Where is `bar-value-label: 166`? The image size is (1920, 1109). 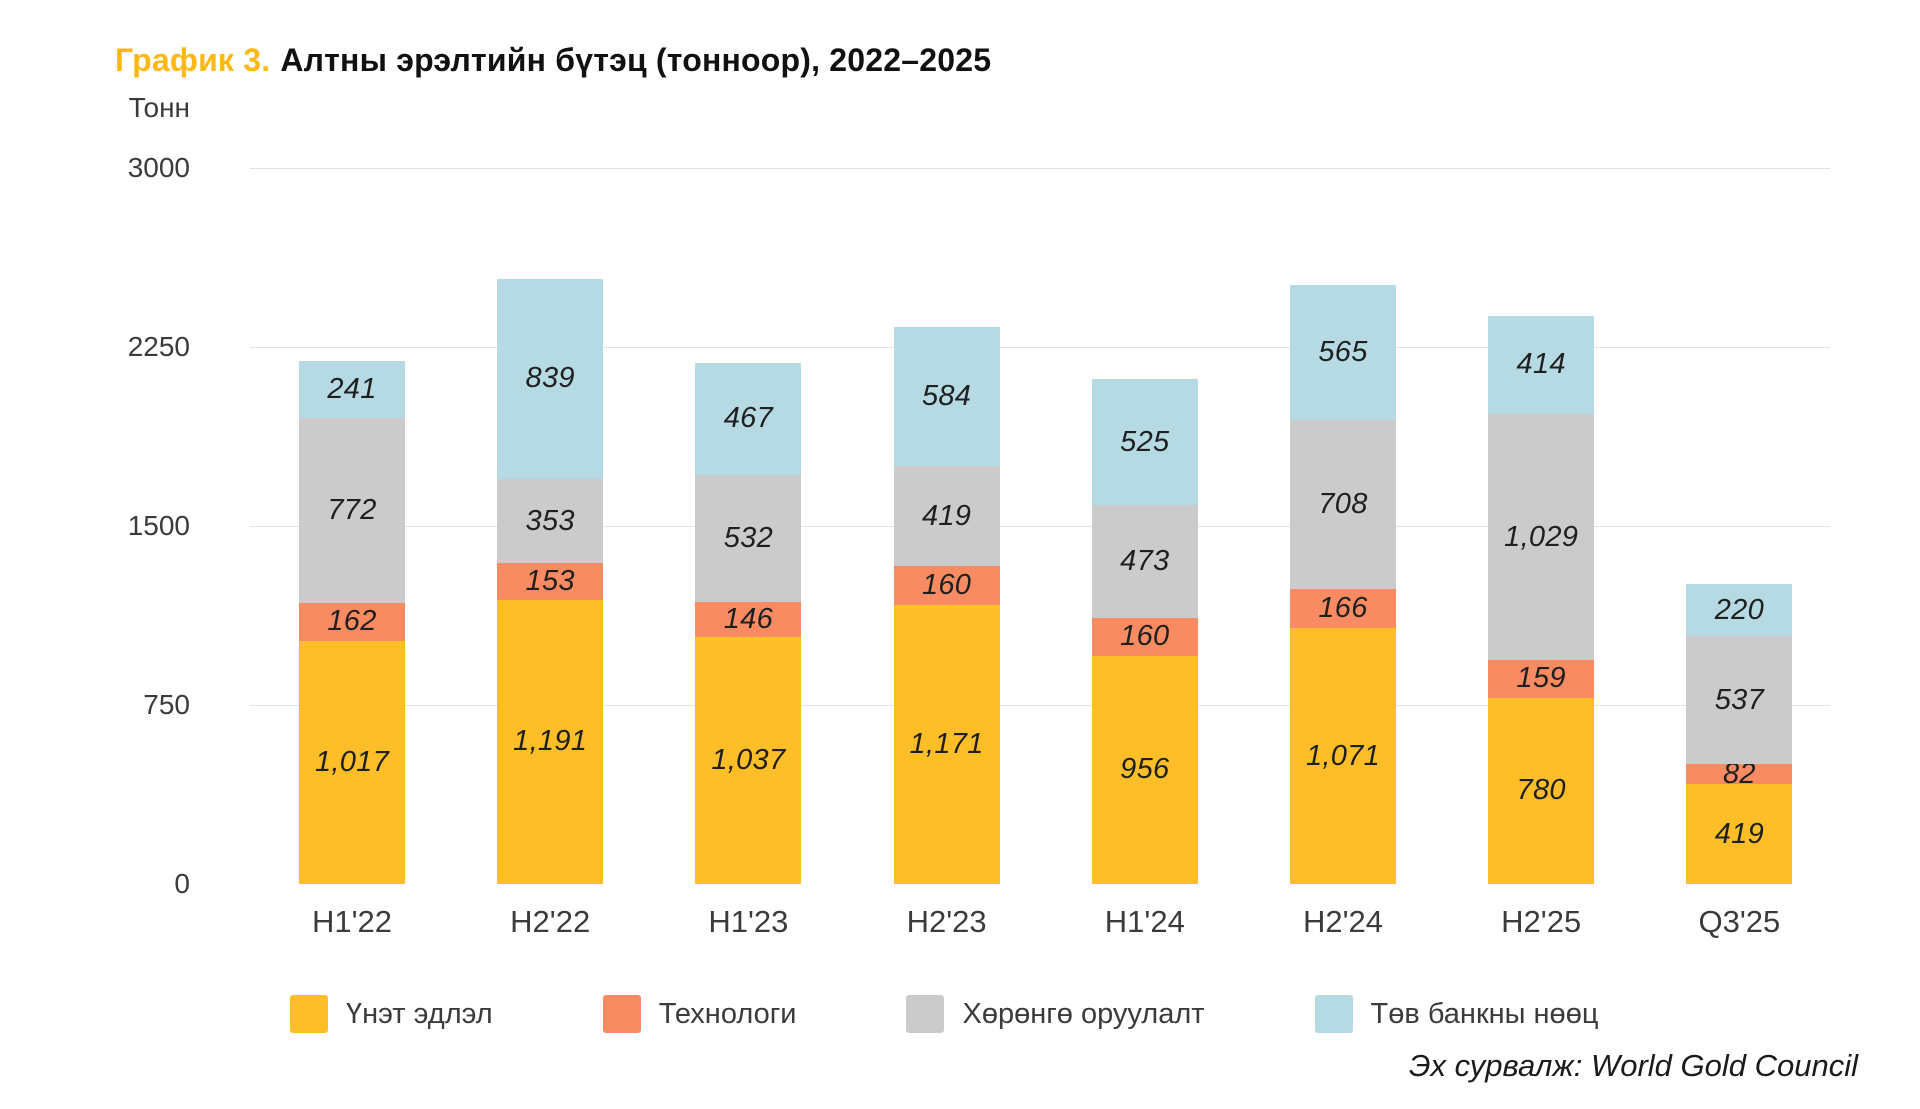
bar-value-label: 166 is located at coordinates (1343, 608).